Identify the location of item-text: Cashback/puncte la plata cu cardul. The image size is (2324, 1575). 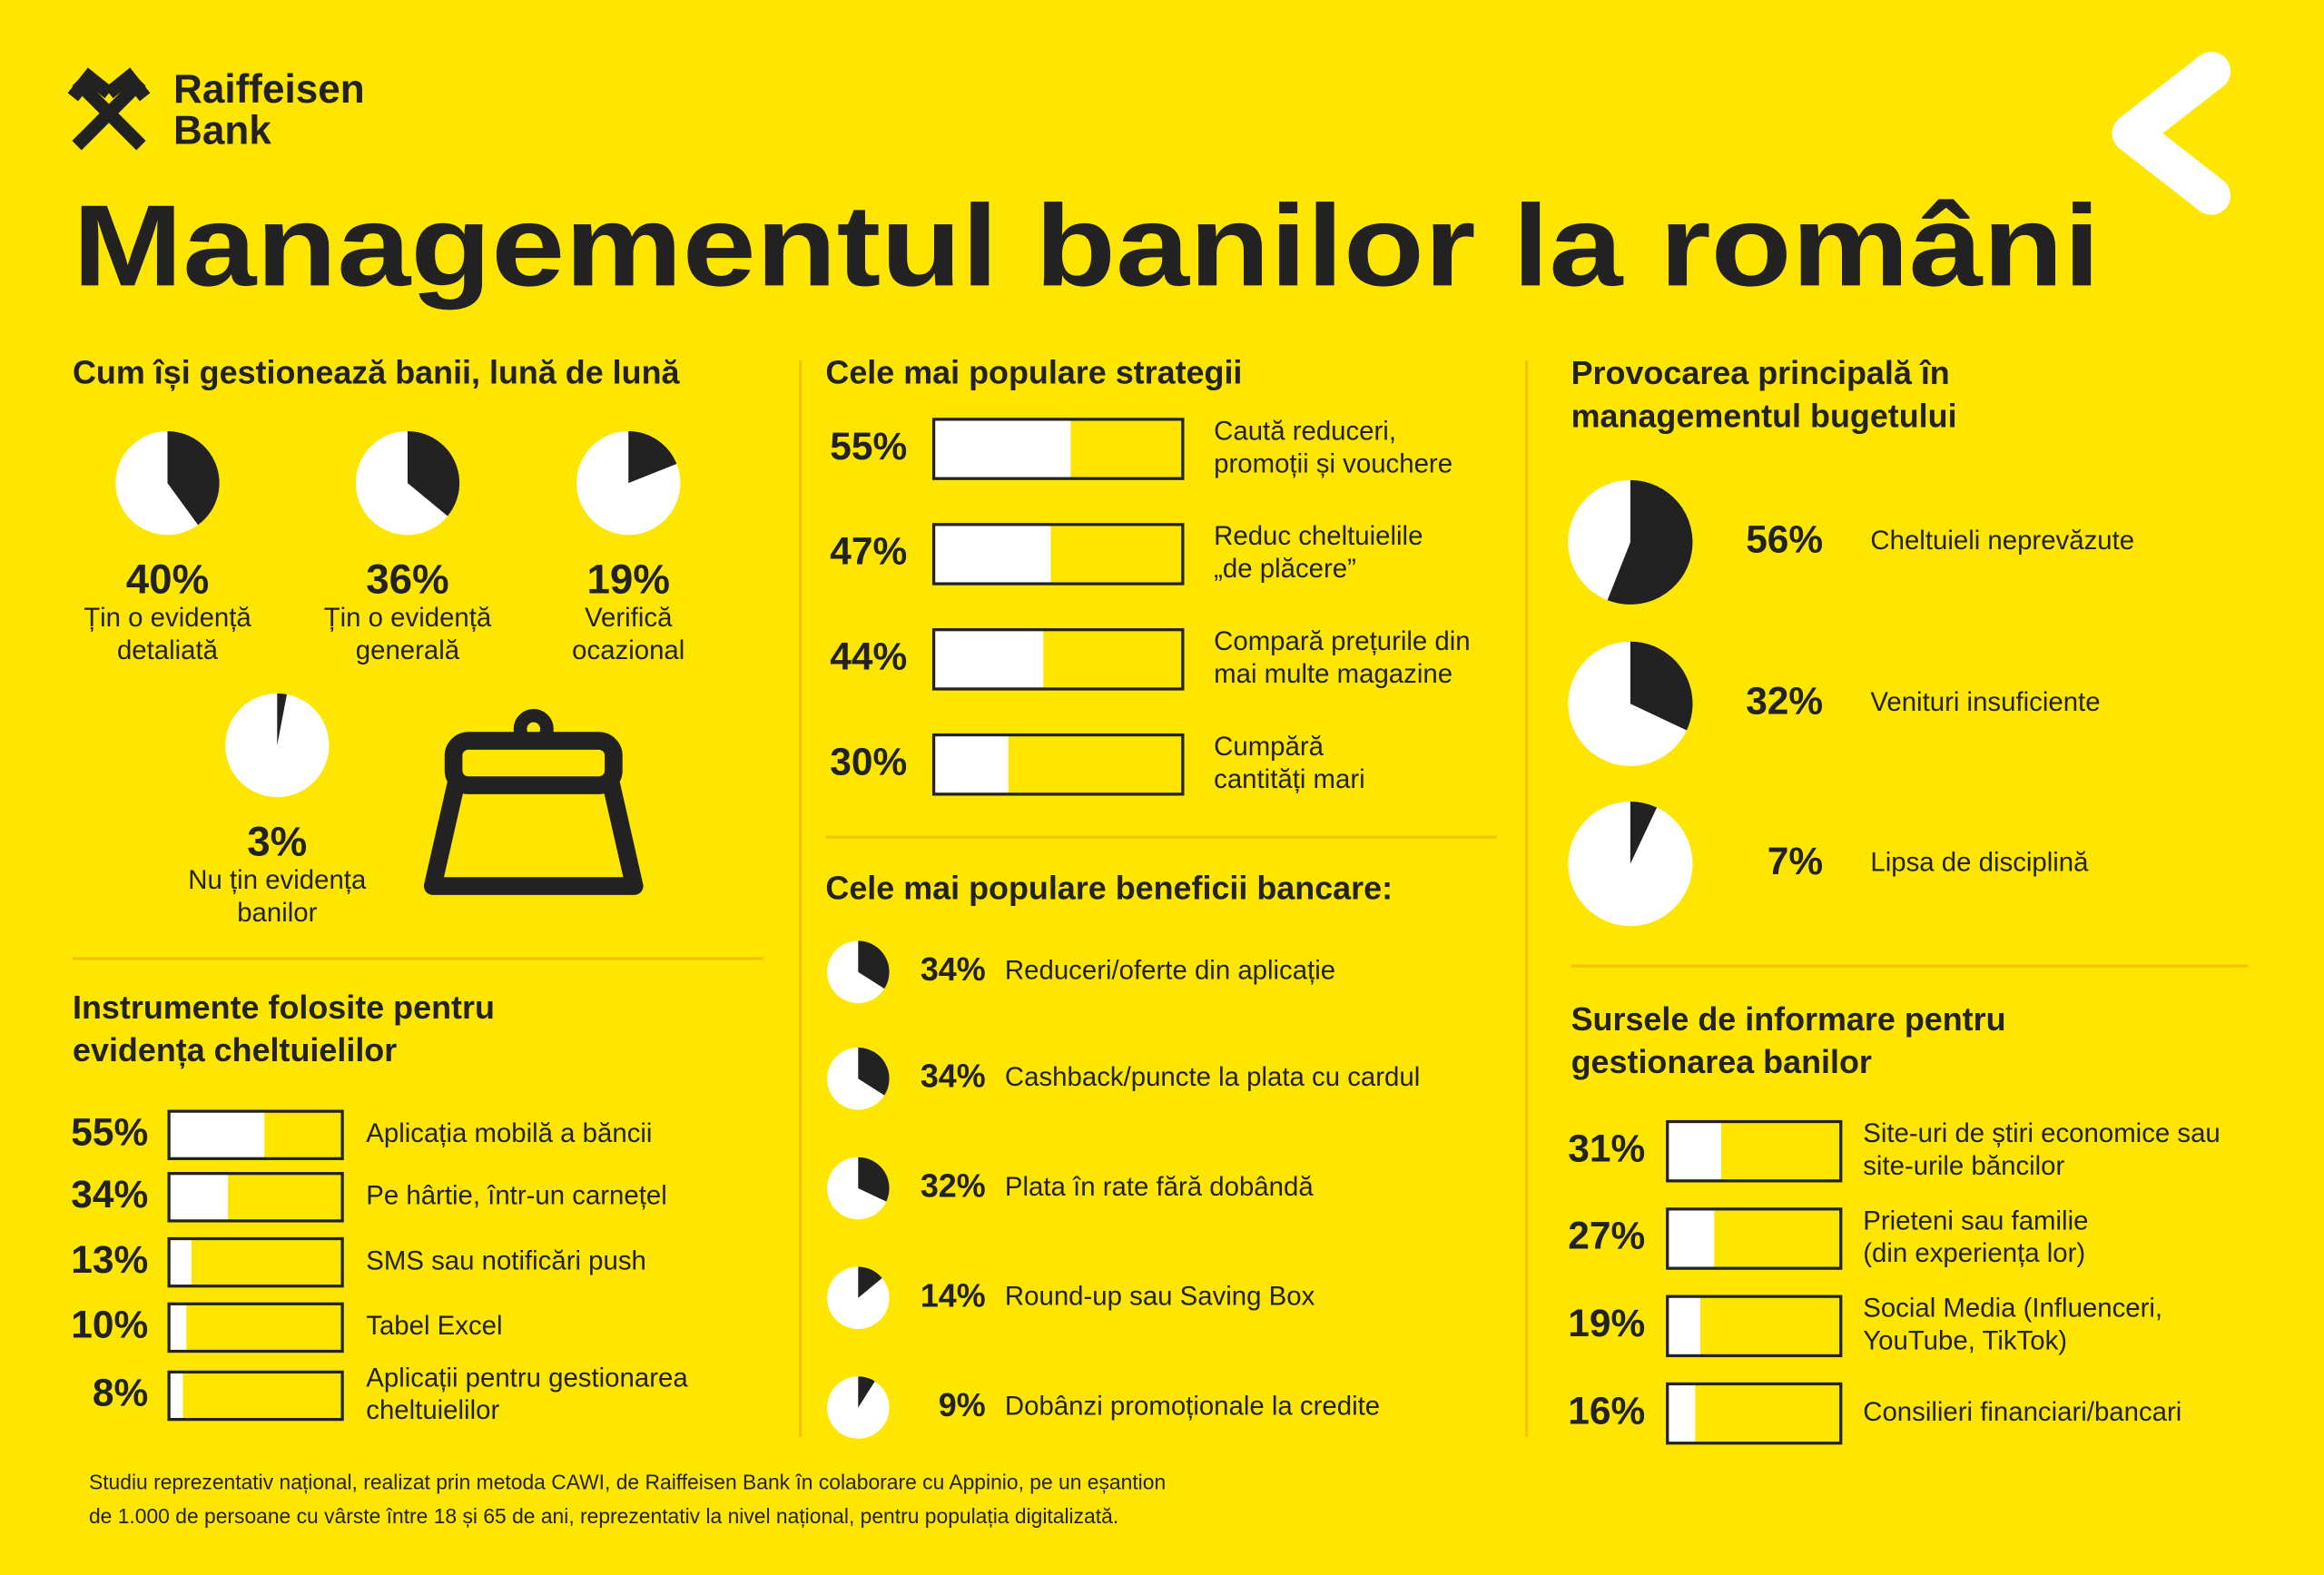
(1212, 1077).